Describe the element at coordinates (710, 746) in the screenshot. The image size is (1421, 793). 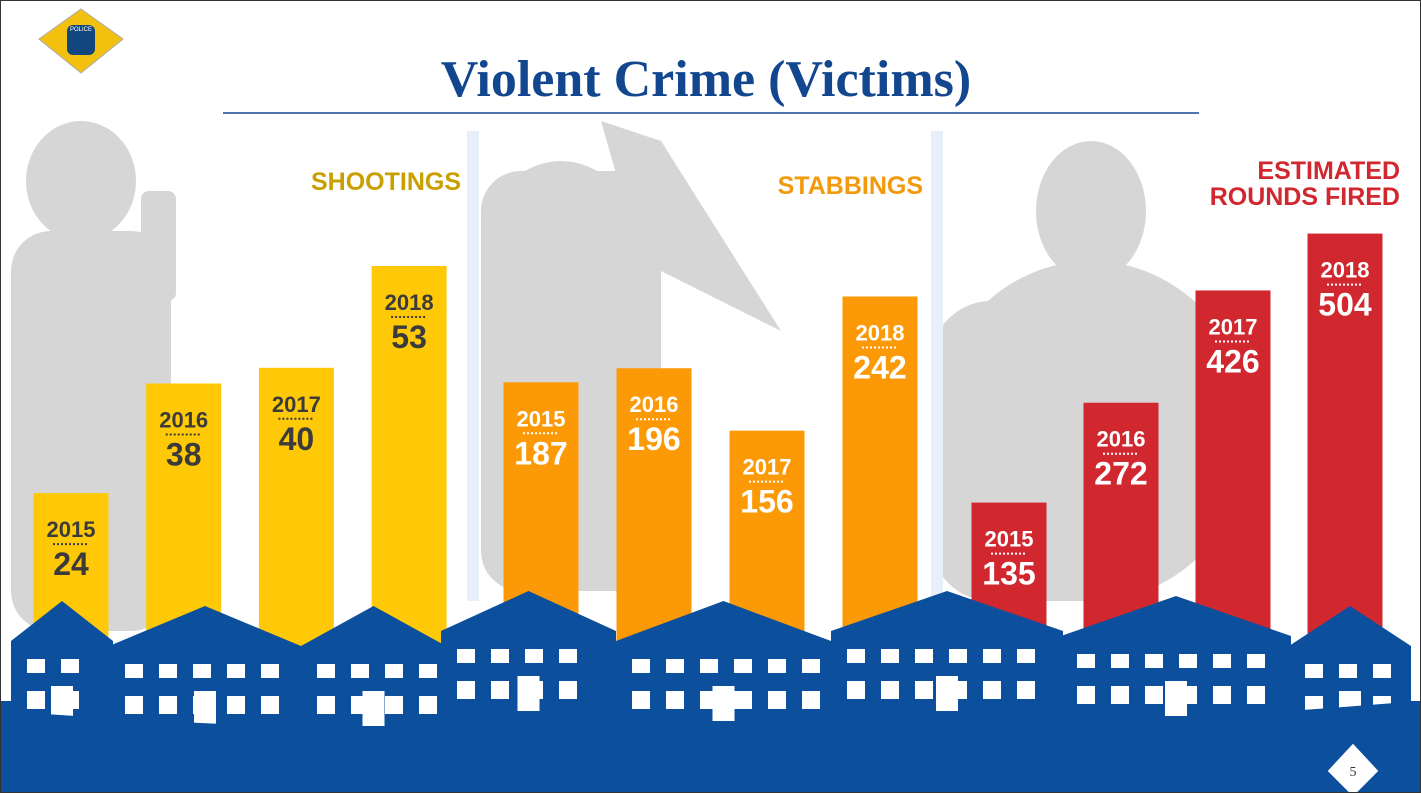
I see `ground-curve` at that location.